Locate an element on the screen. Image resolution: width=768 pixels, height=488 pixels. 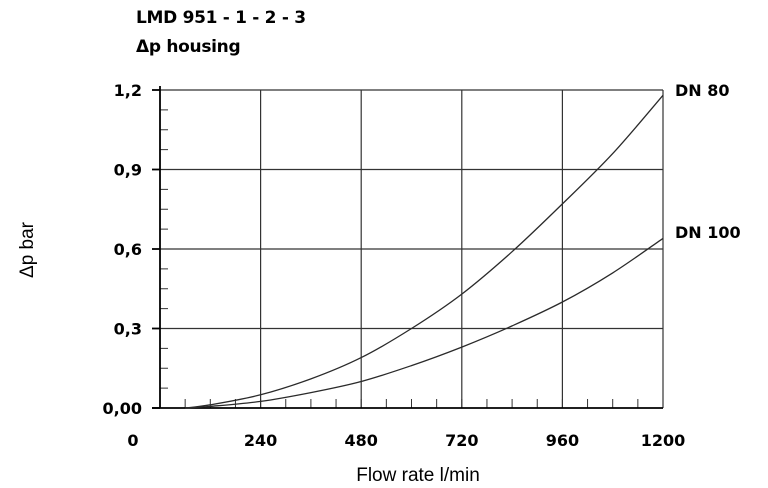
y-tick-label: 0,3 is located at coordinates (128, 329).